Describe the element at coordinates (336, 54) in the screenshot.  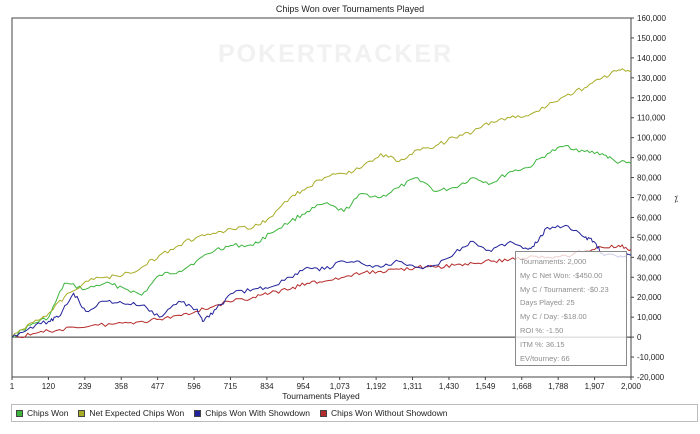
I see `pokertracker-watermark: POKERTRACKER` at that location.